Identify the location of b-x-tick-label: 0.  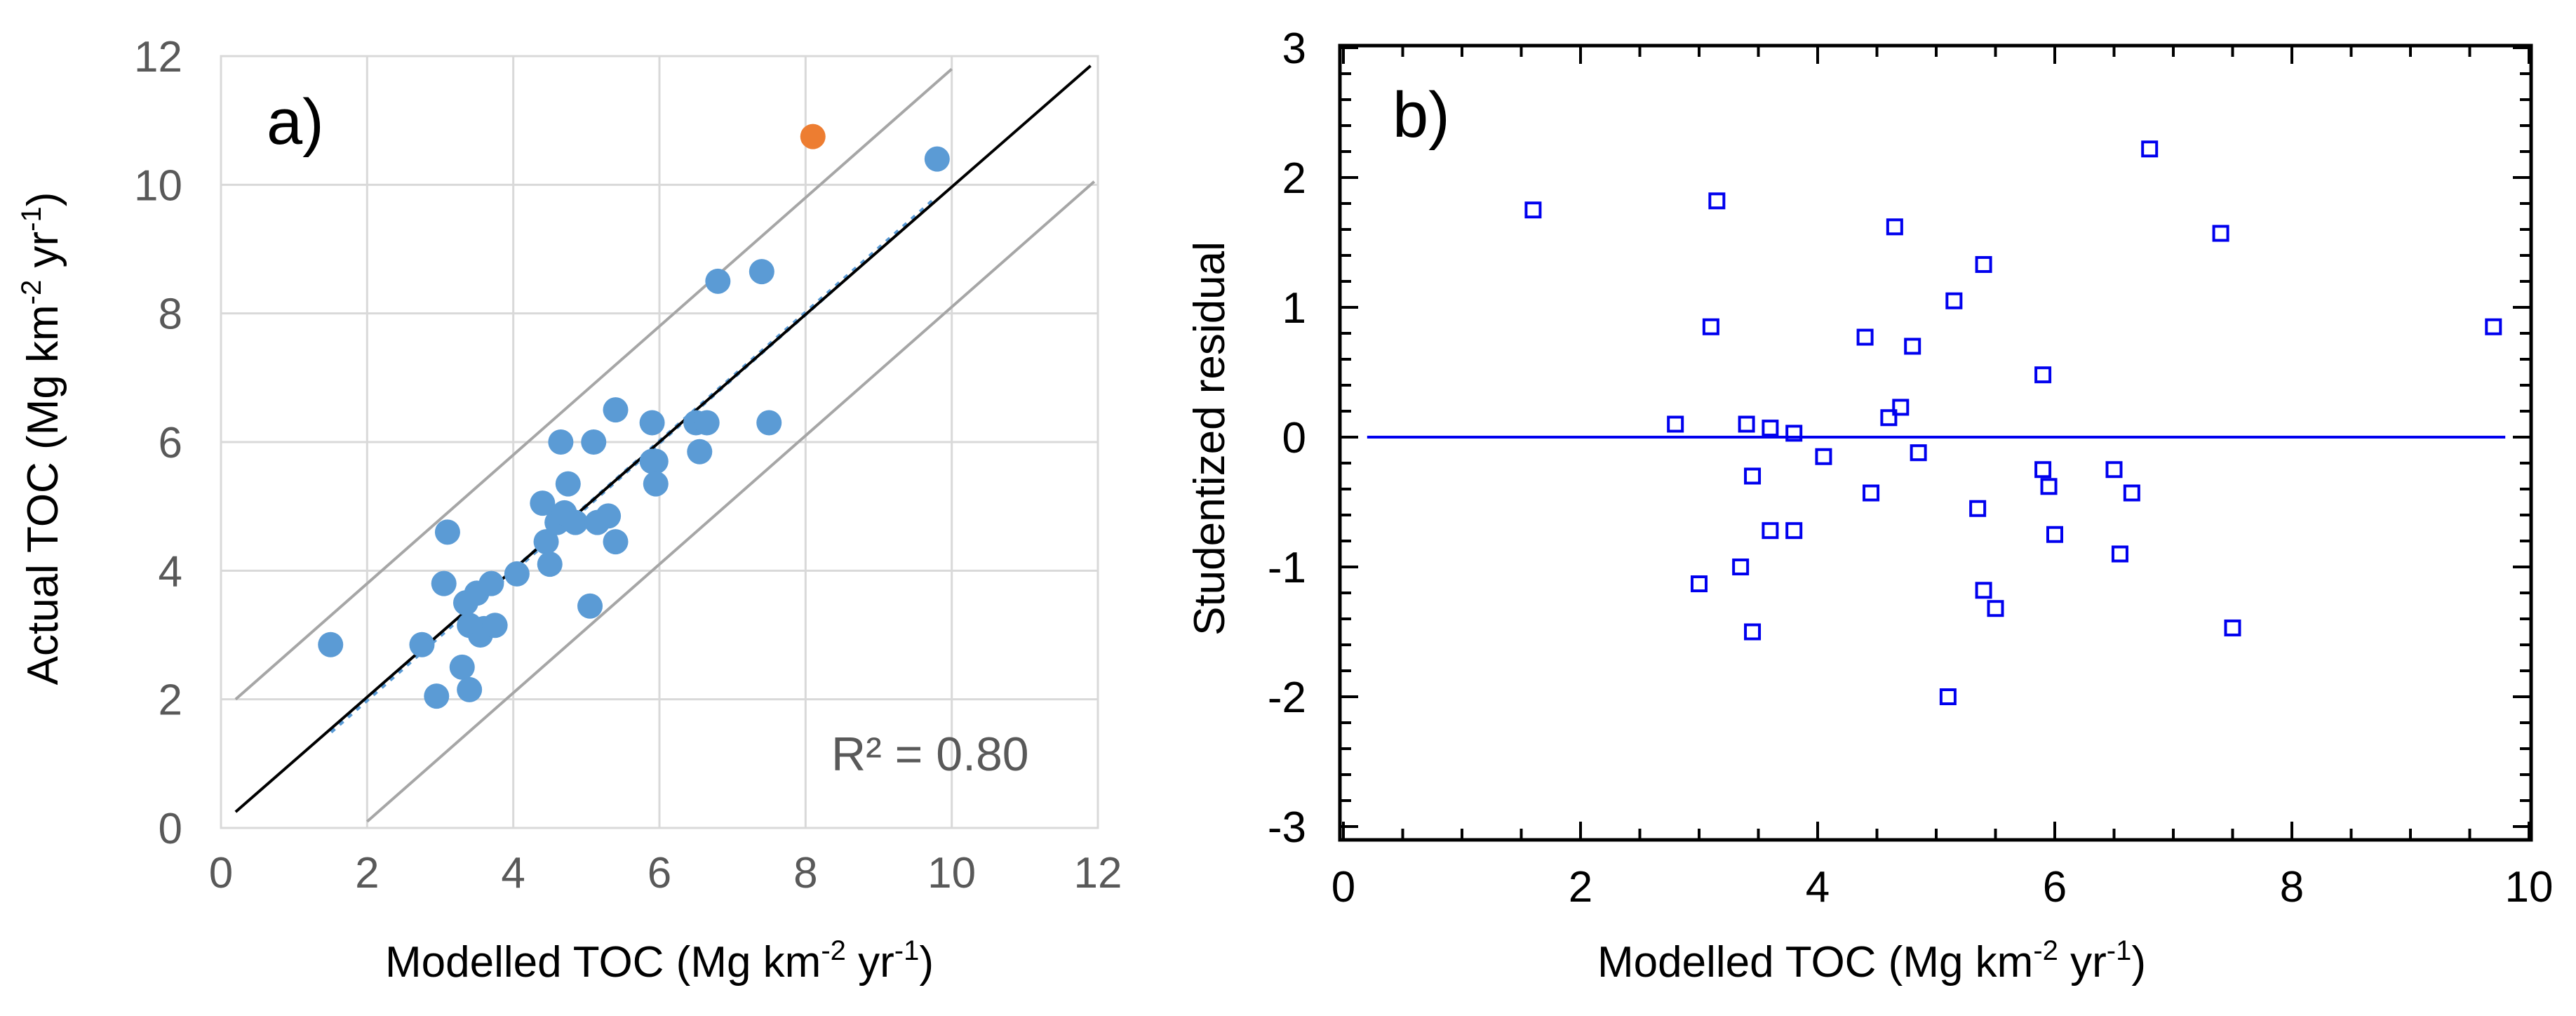
(1343, 887).